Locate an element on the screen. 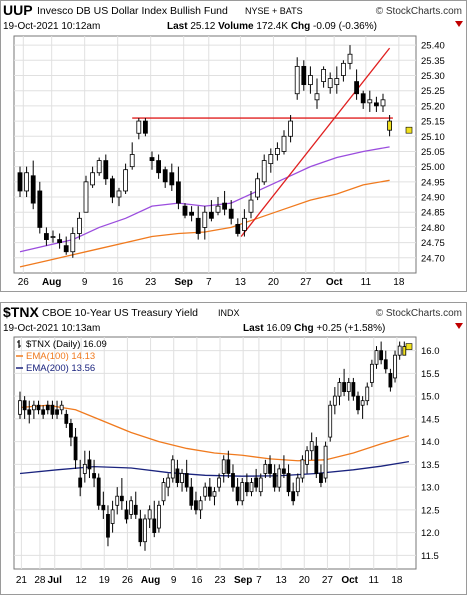 The image size is (467, 600). y-tick-label: 16.0 is located at coordinates (430, 351).